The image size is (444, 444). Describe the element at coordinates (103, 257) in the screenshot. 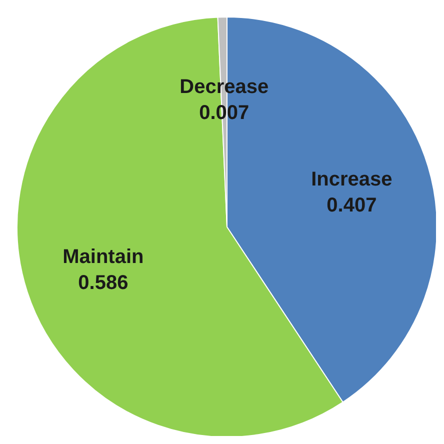

I see `slice-label: Maintain` at that location.